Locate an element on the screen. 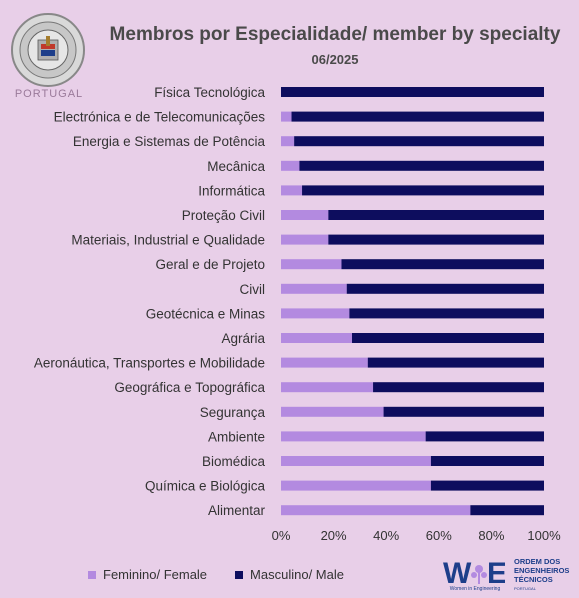 This screenshot has height=598, width=579. x-tick-label: 0% is located at coordinates (281, 535).